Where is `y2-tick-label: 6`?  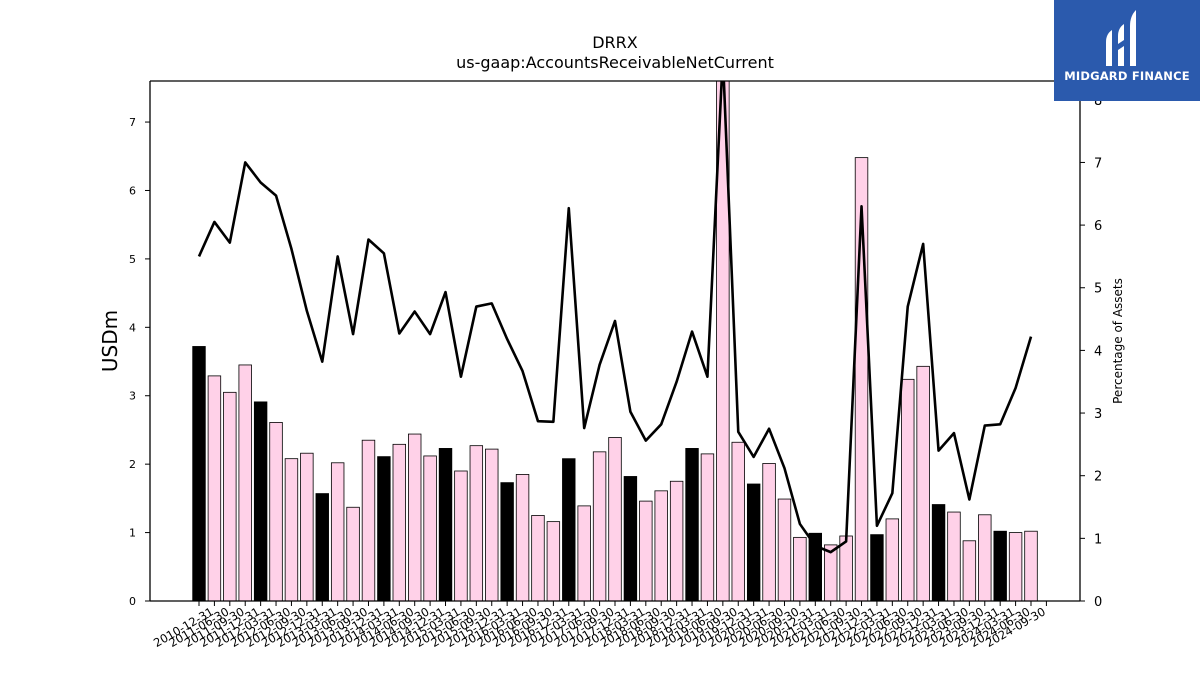 y2-tick-label: 6 is located at coordinates (1098, 226).